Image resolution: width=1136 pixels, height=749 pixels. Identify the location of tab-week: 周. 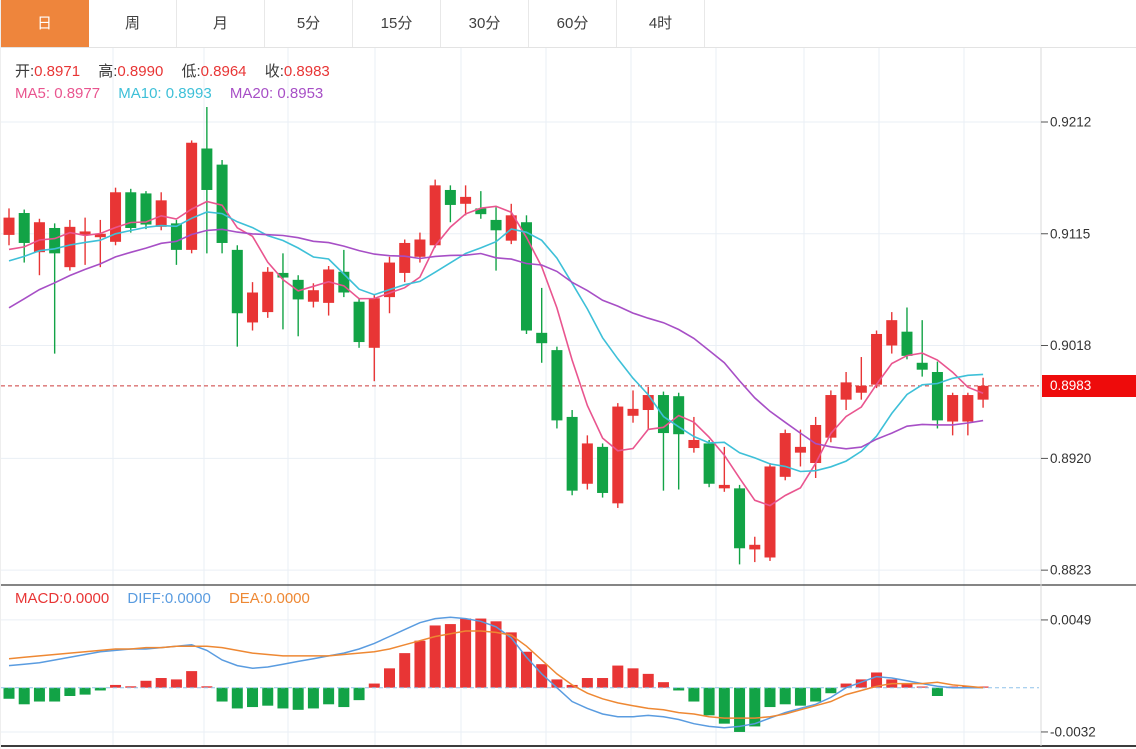
(133, 23).